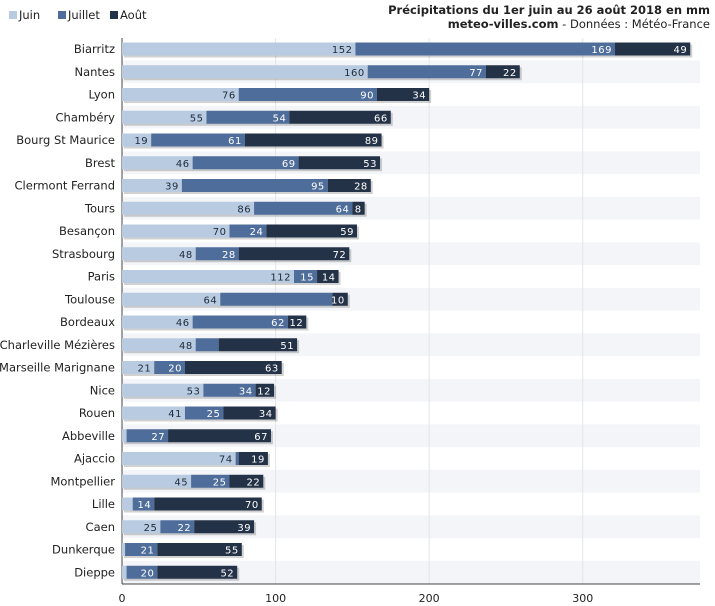 The width and height of the screenshot is (715, 606). What do you see at coordinates (65, 186) in the screenshot?
I see `category-label: Clermont Ferrand` at bounding box center [65, 186].